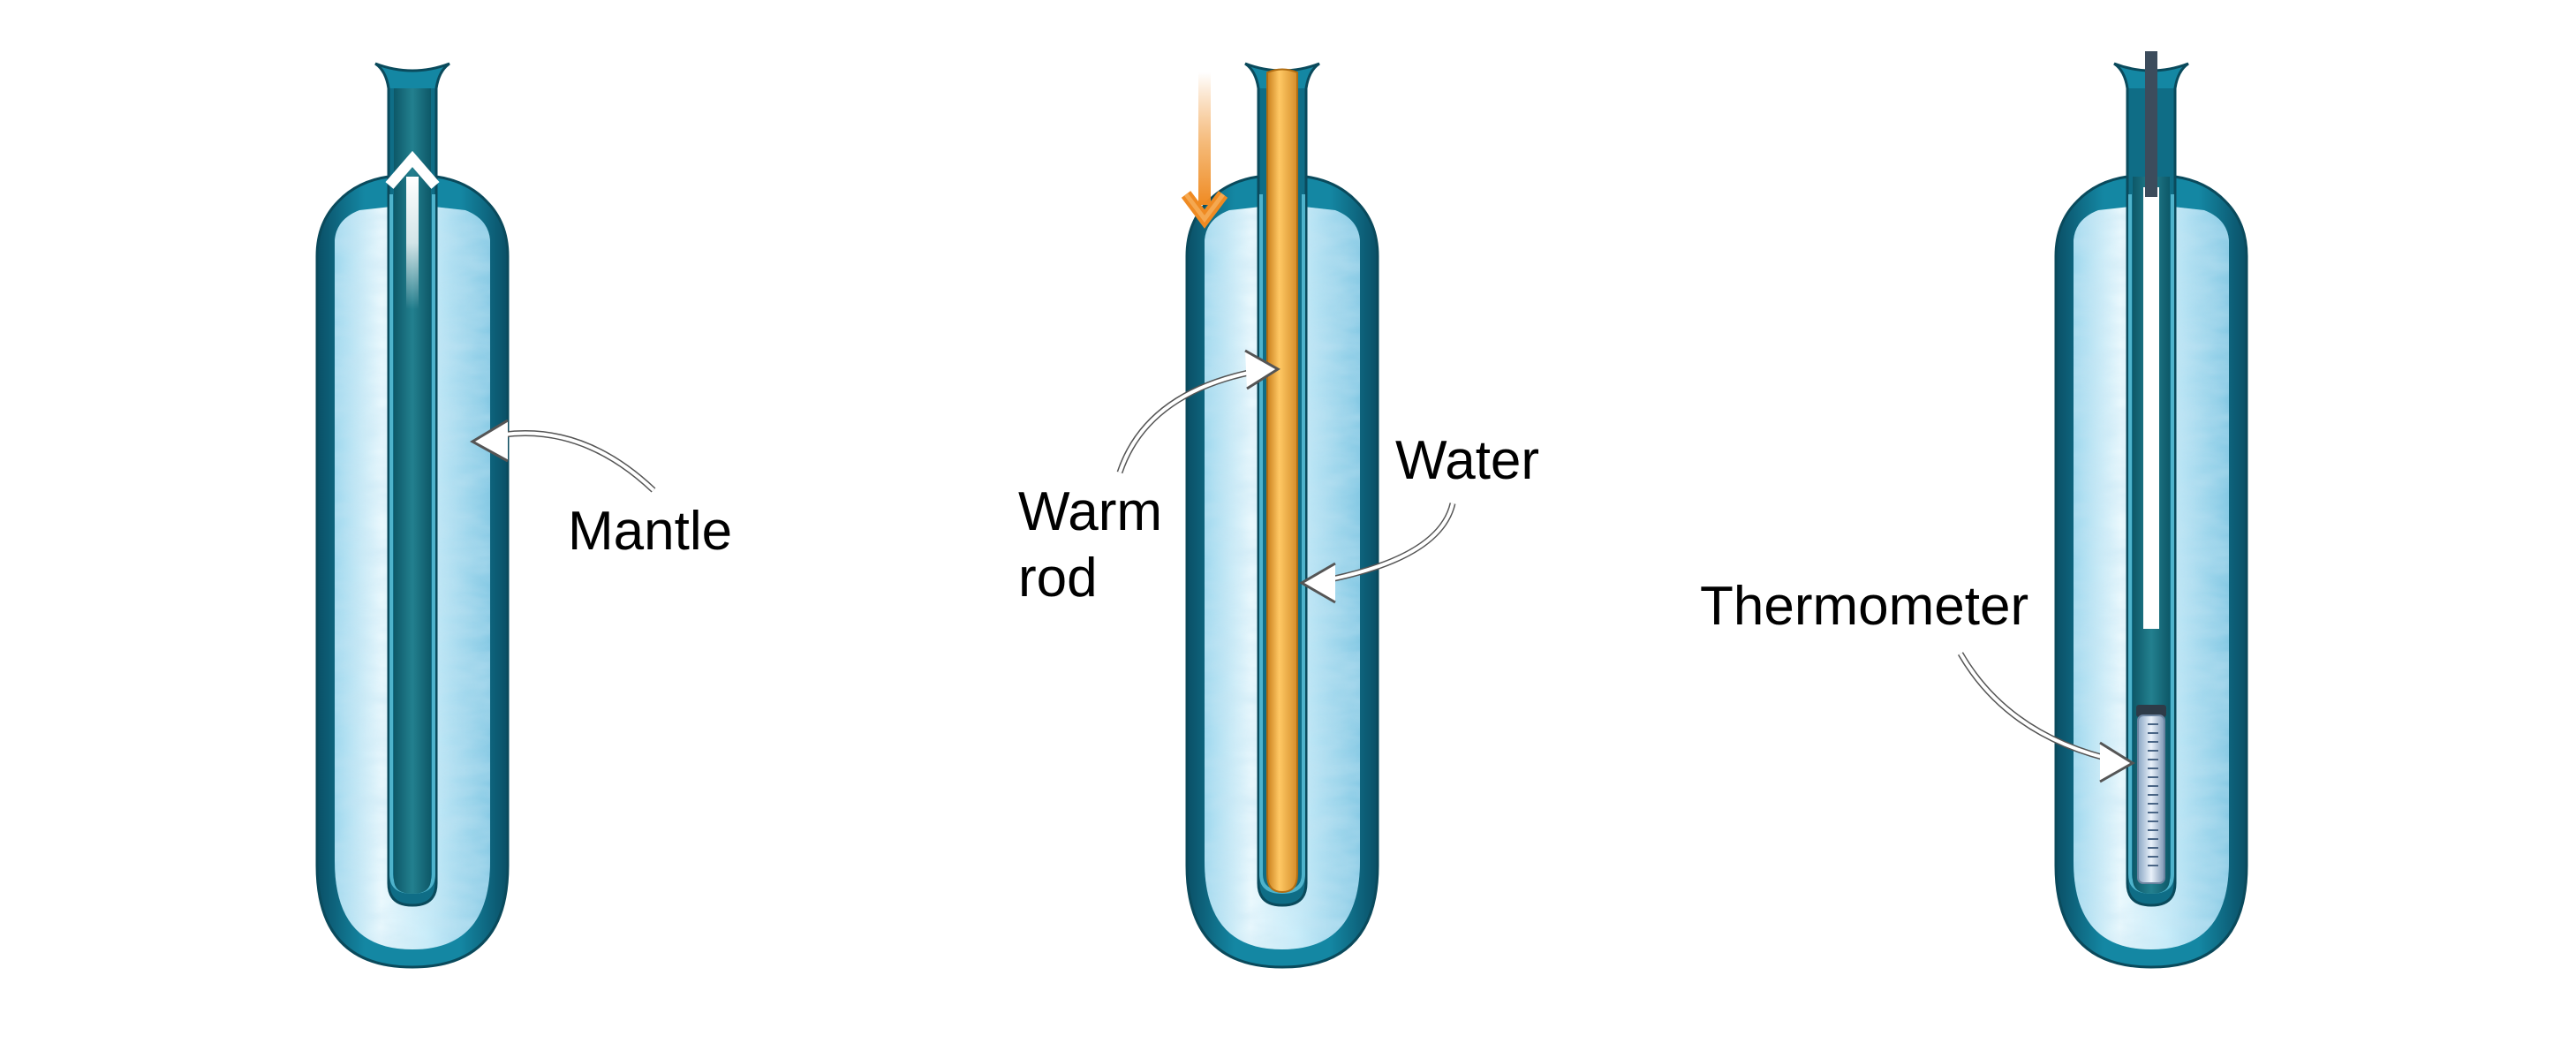 Image resolution: width=2576 pixels, height=1051 pixels. Describe the element at coordinates (1198, 411) in the screenshot. I see `warm-rod-callout-arrow-icon` at that location.